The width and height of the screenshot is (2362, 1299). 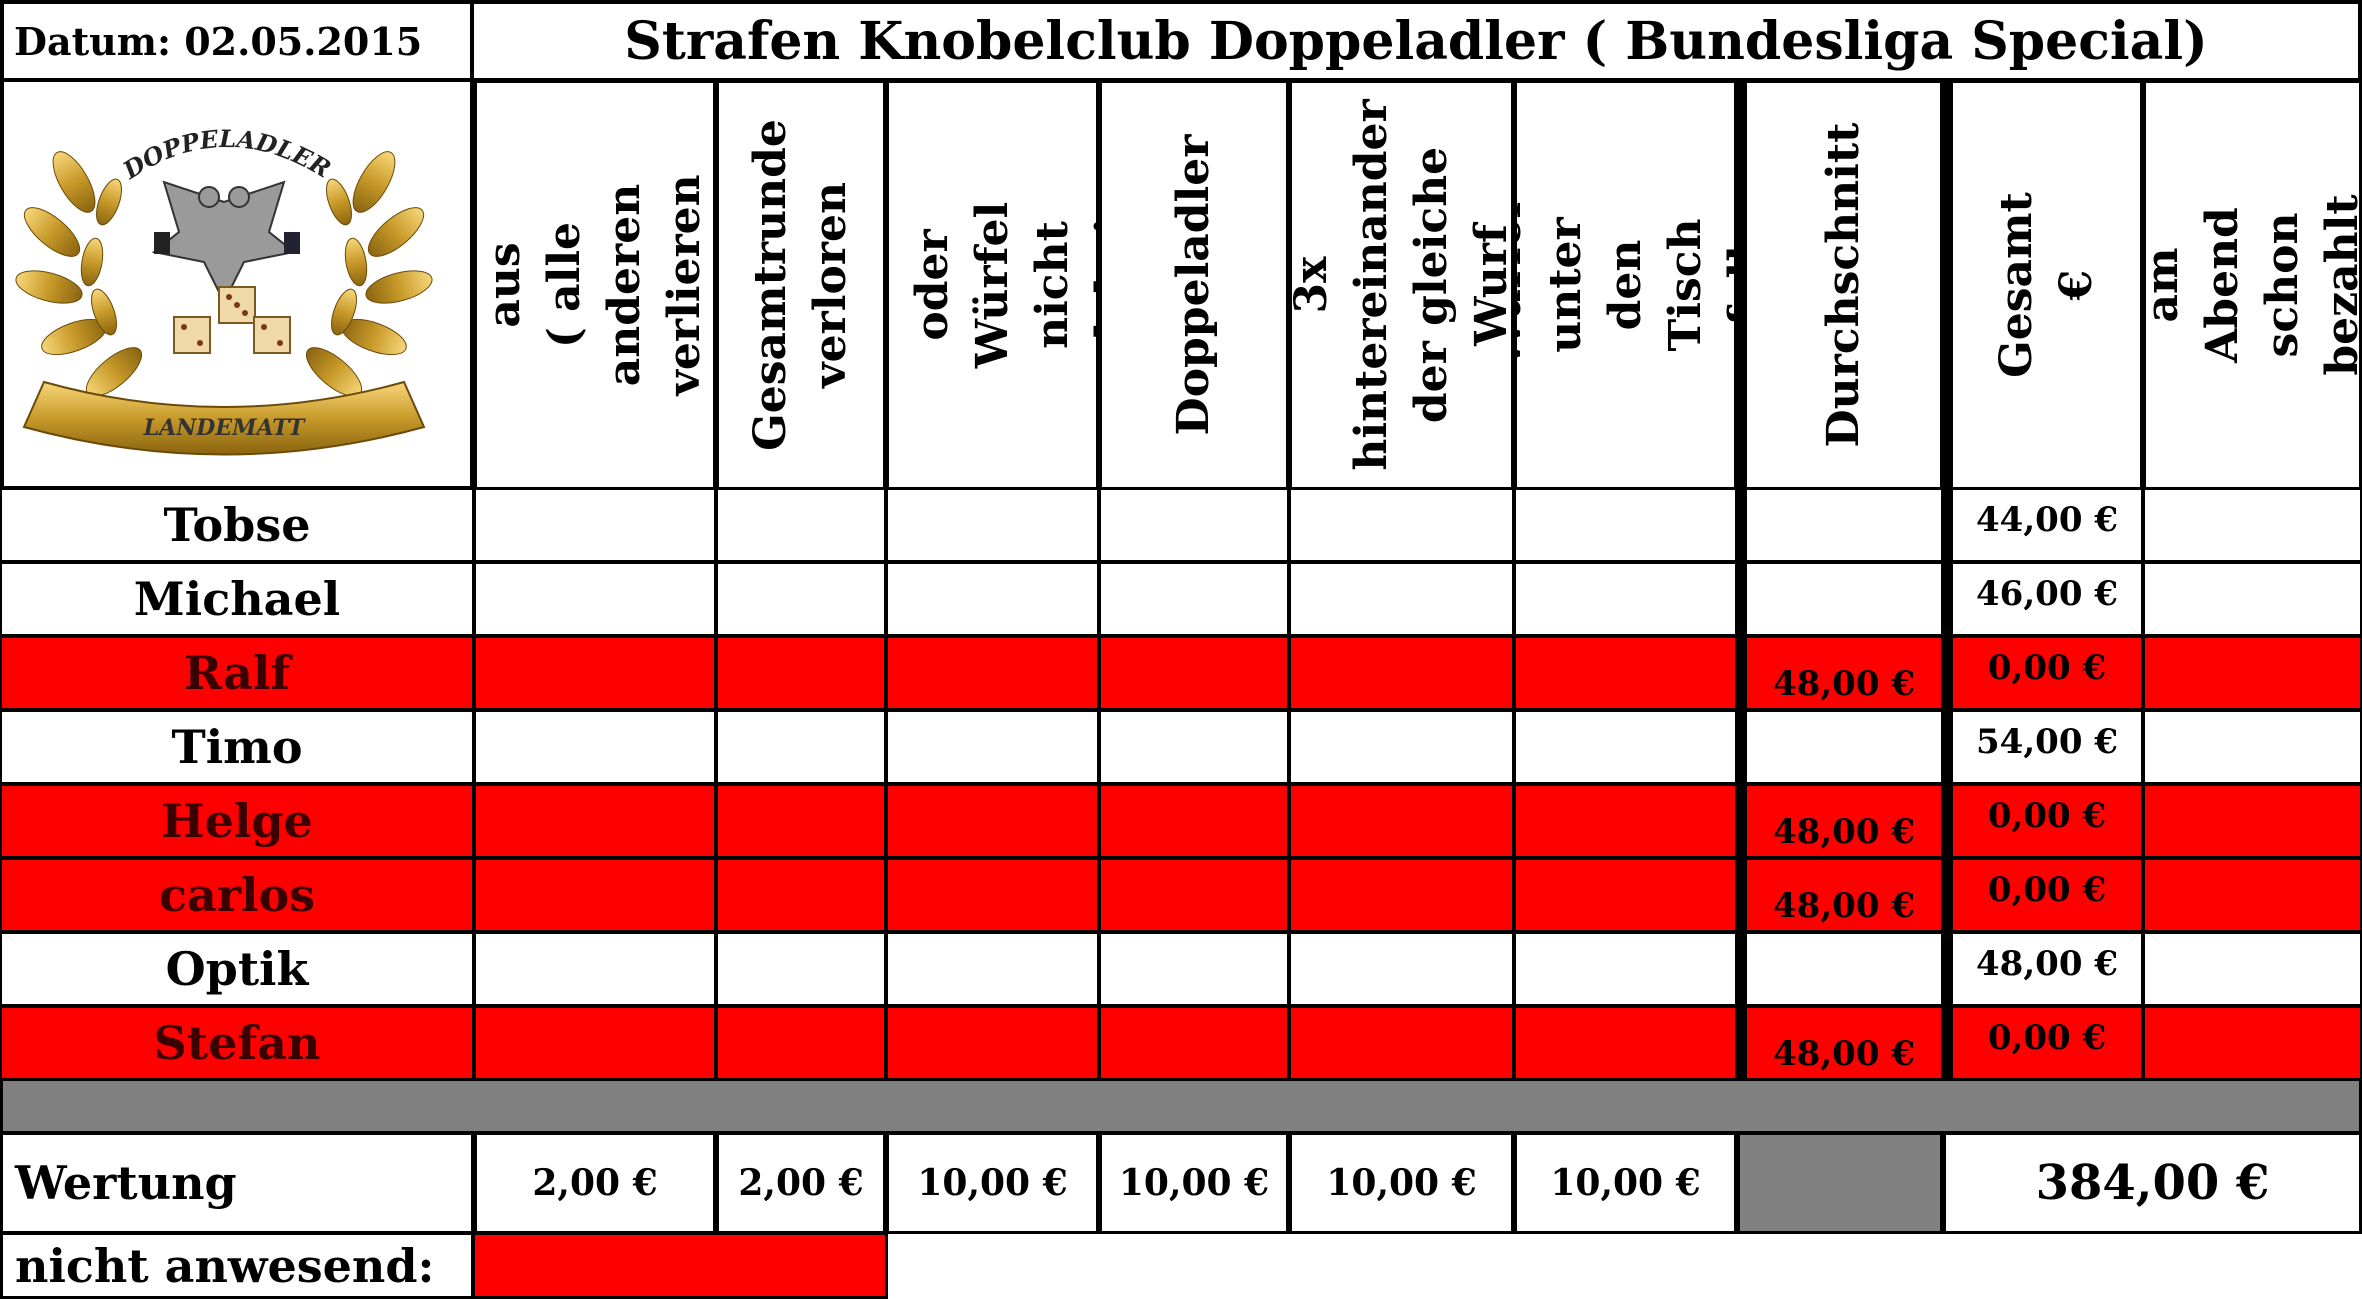 What do you see at coordinates (1843, 285) in the screenshot?
I see `column-header-label: Durchschnitt` at bounding box center [1843, 285].